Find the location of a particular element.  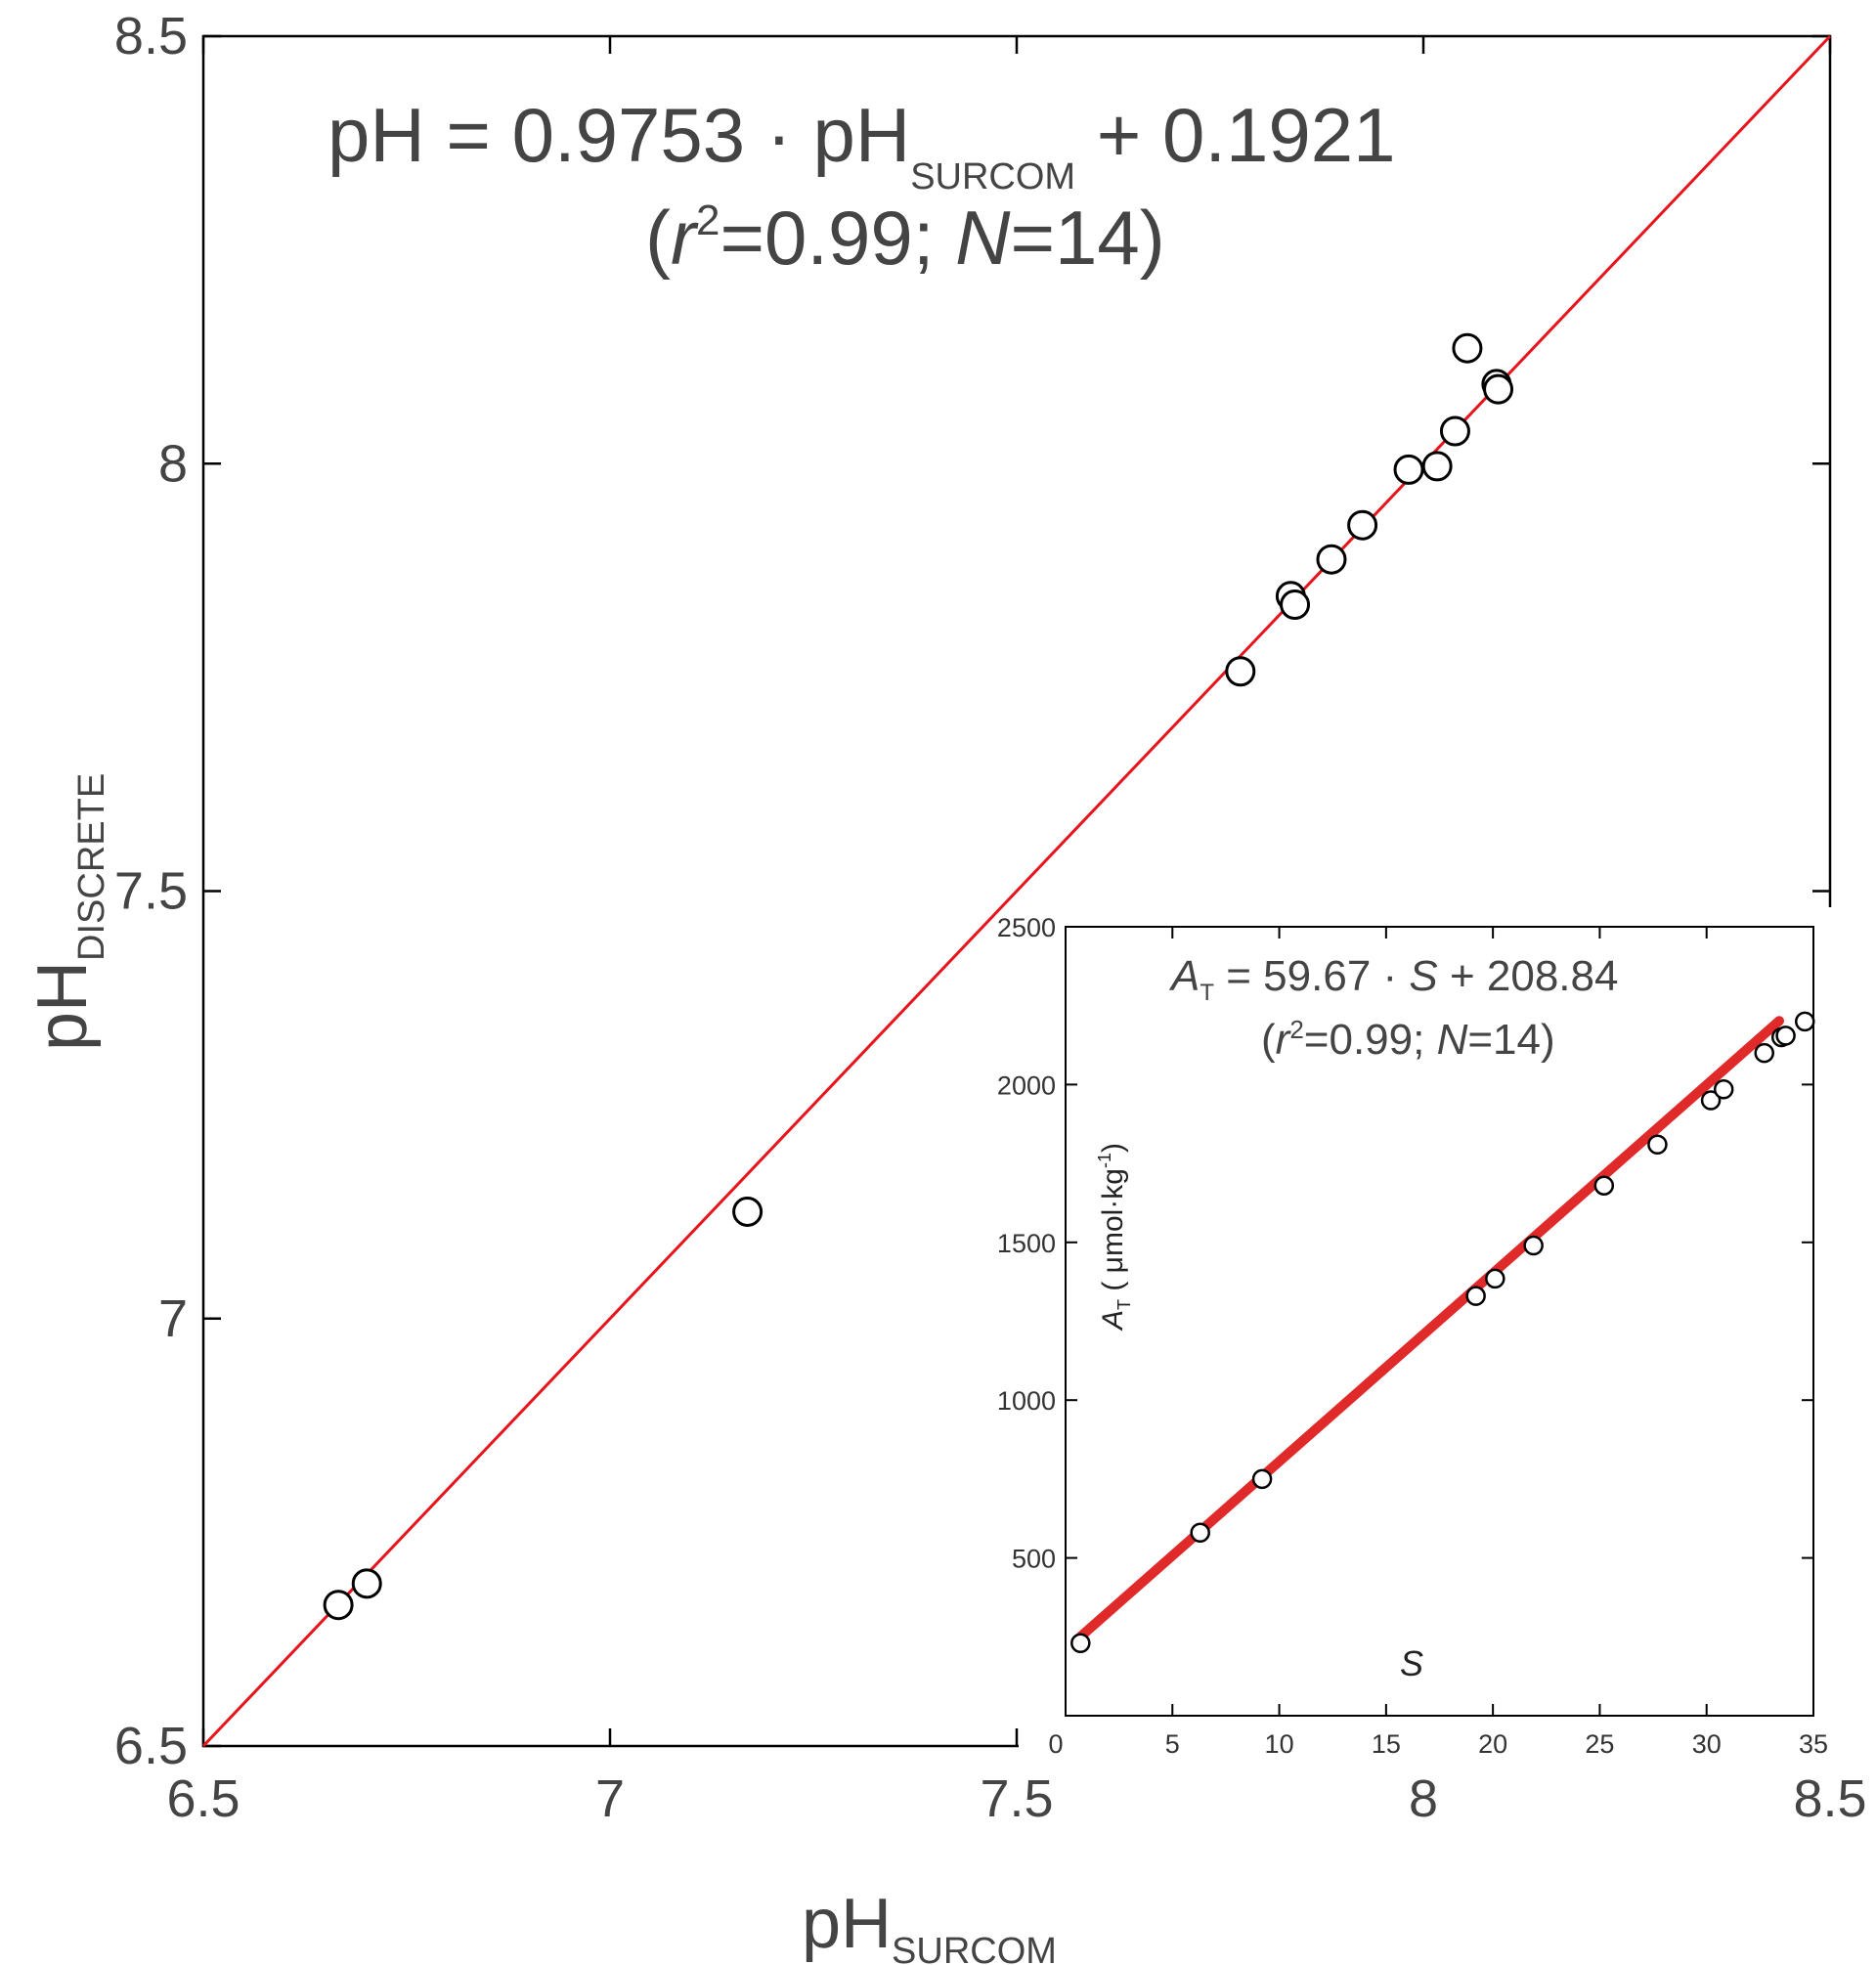

main-x-tick-label: 7 is located at coordinates (610, 1798).